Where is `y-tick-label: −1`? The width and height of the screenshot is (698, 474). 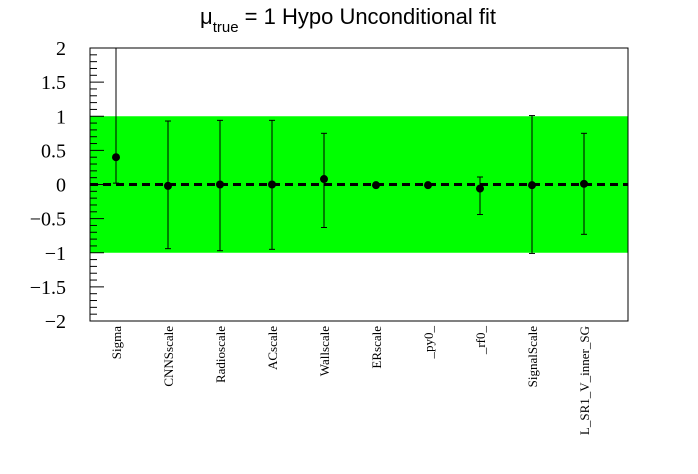
y-tick-label: −1 is located at coordinates (55, 254).